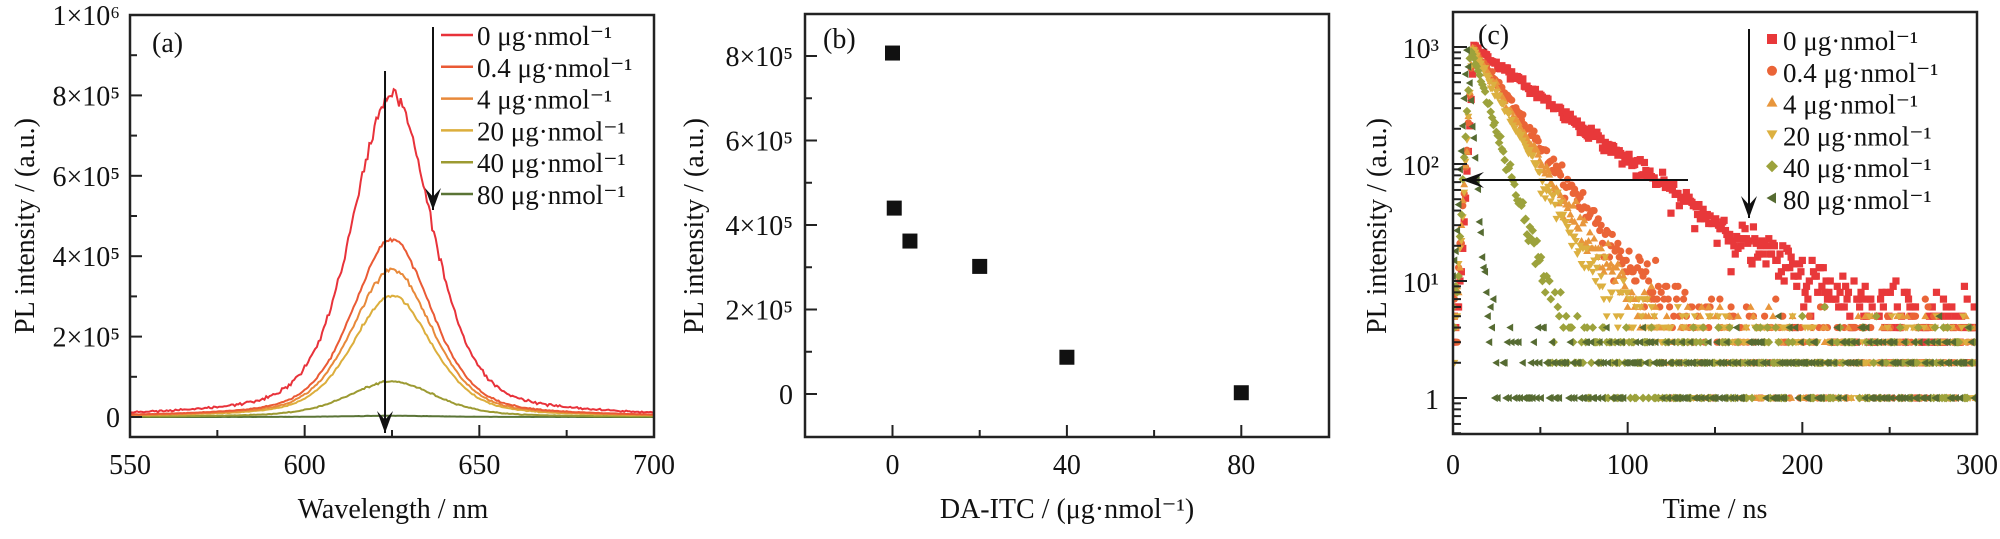  Describe the element at coordinates (433, 118) in the screenshot. I see `legend-arrow` at that location.